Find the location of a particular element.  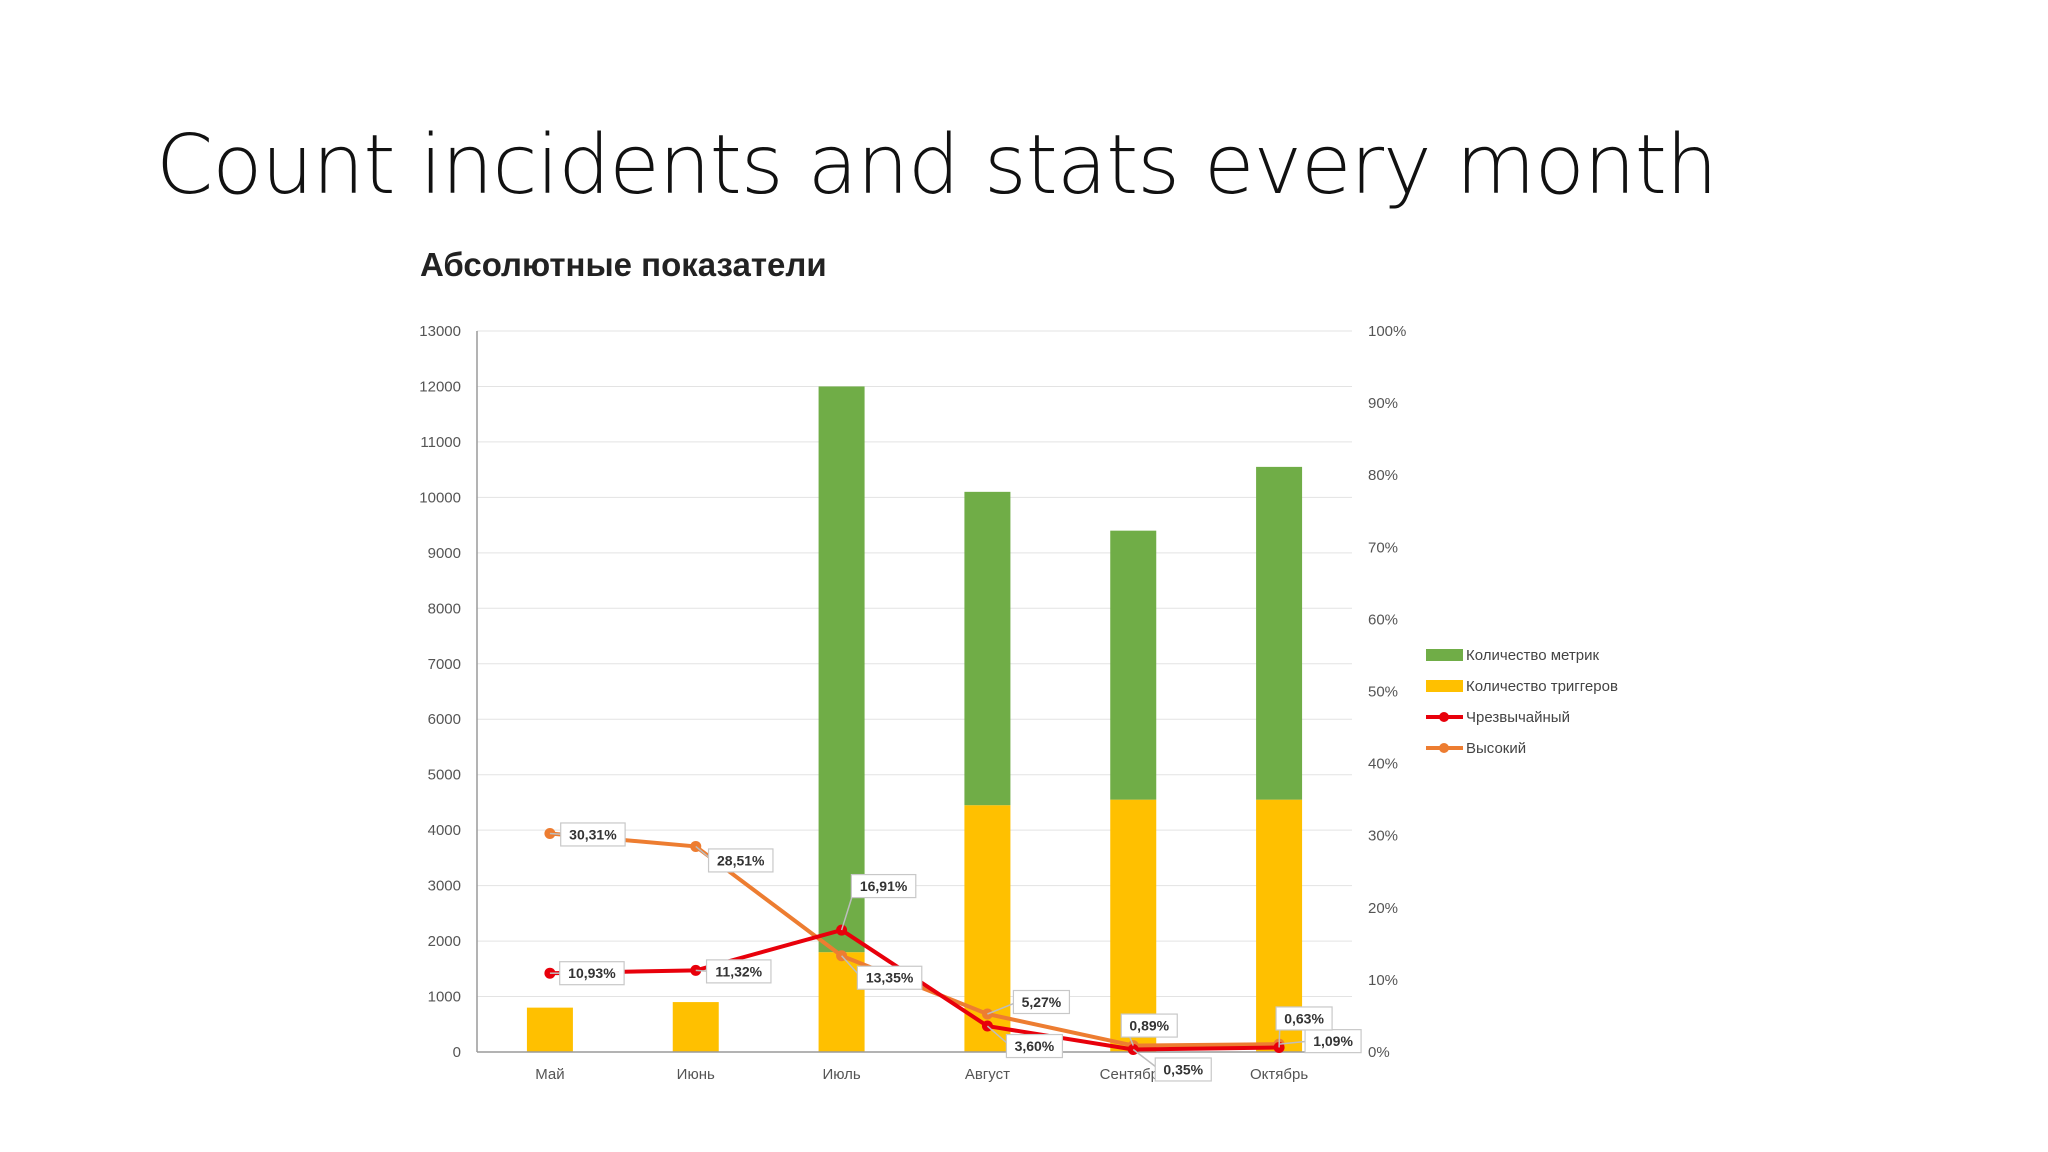

y-tick-label: 12000 is located at coordinates (440, 386).